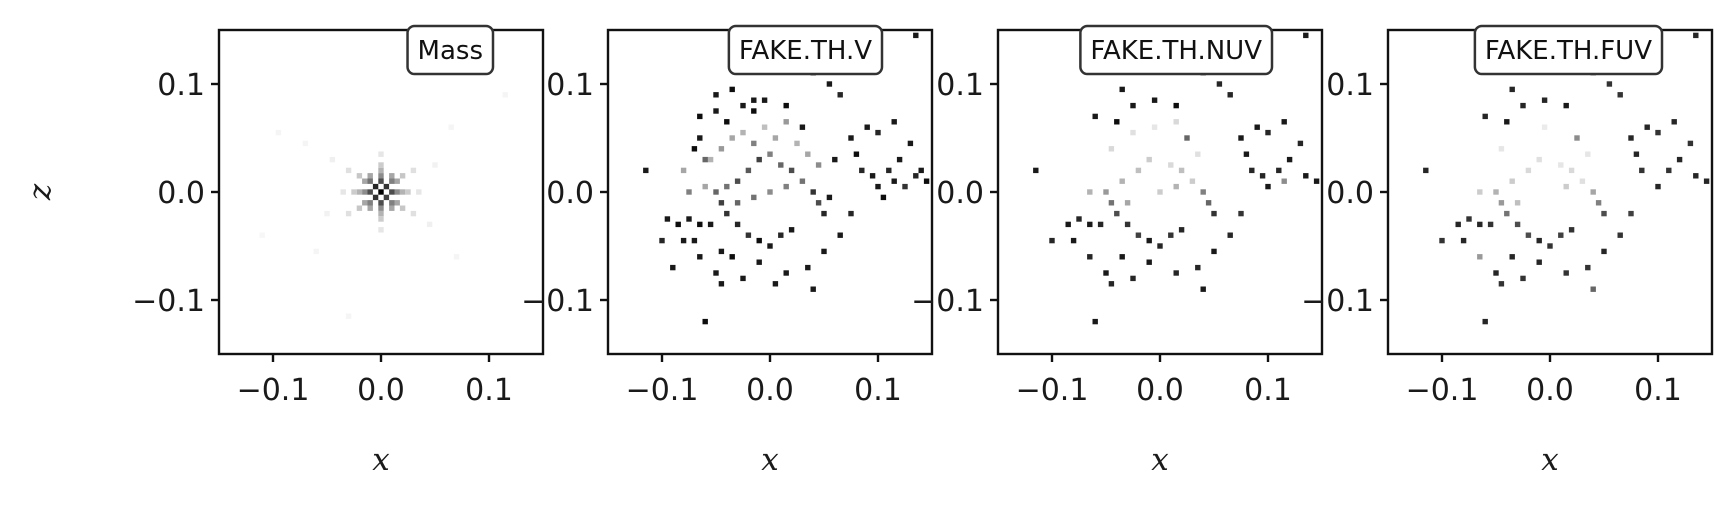  Describe the element at coordinates (878, 390) in the screenshot. I see `x-tick-label: 0.1` at that location.